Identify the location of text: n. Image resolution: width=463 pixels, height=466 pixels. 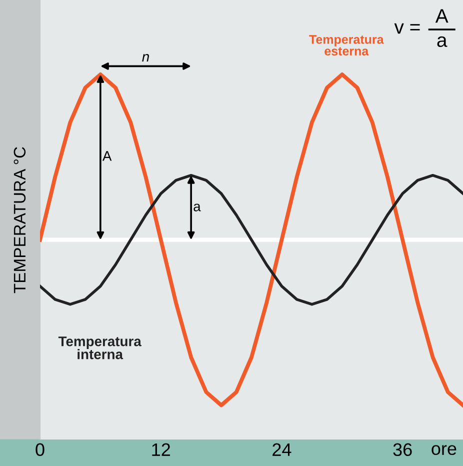
(145, 58).